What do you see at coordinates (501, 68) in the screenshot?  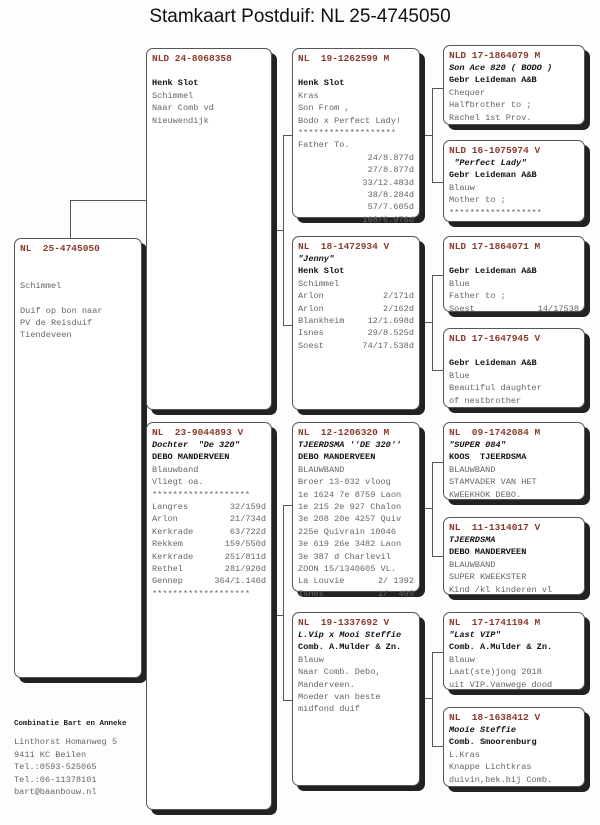 I see `card-line-text: Son Ace 820 ( BODO )` at bounding box center [501, 68].